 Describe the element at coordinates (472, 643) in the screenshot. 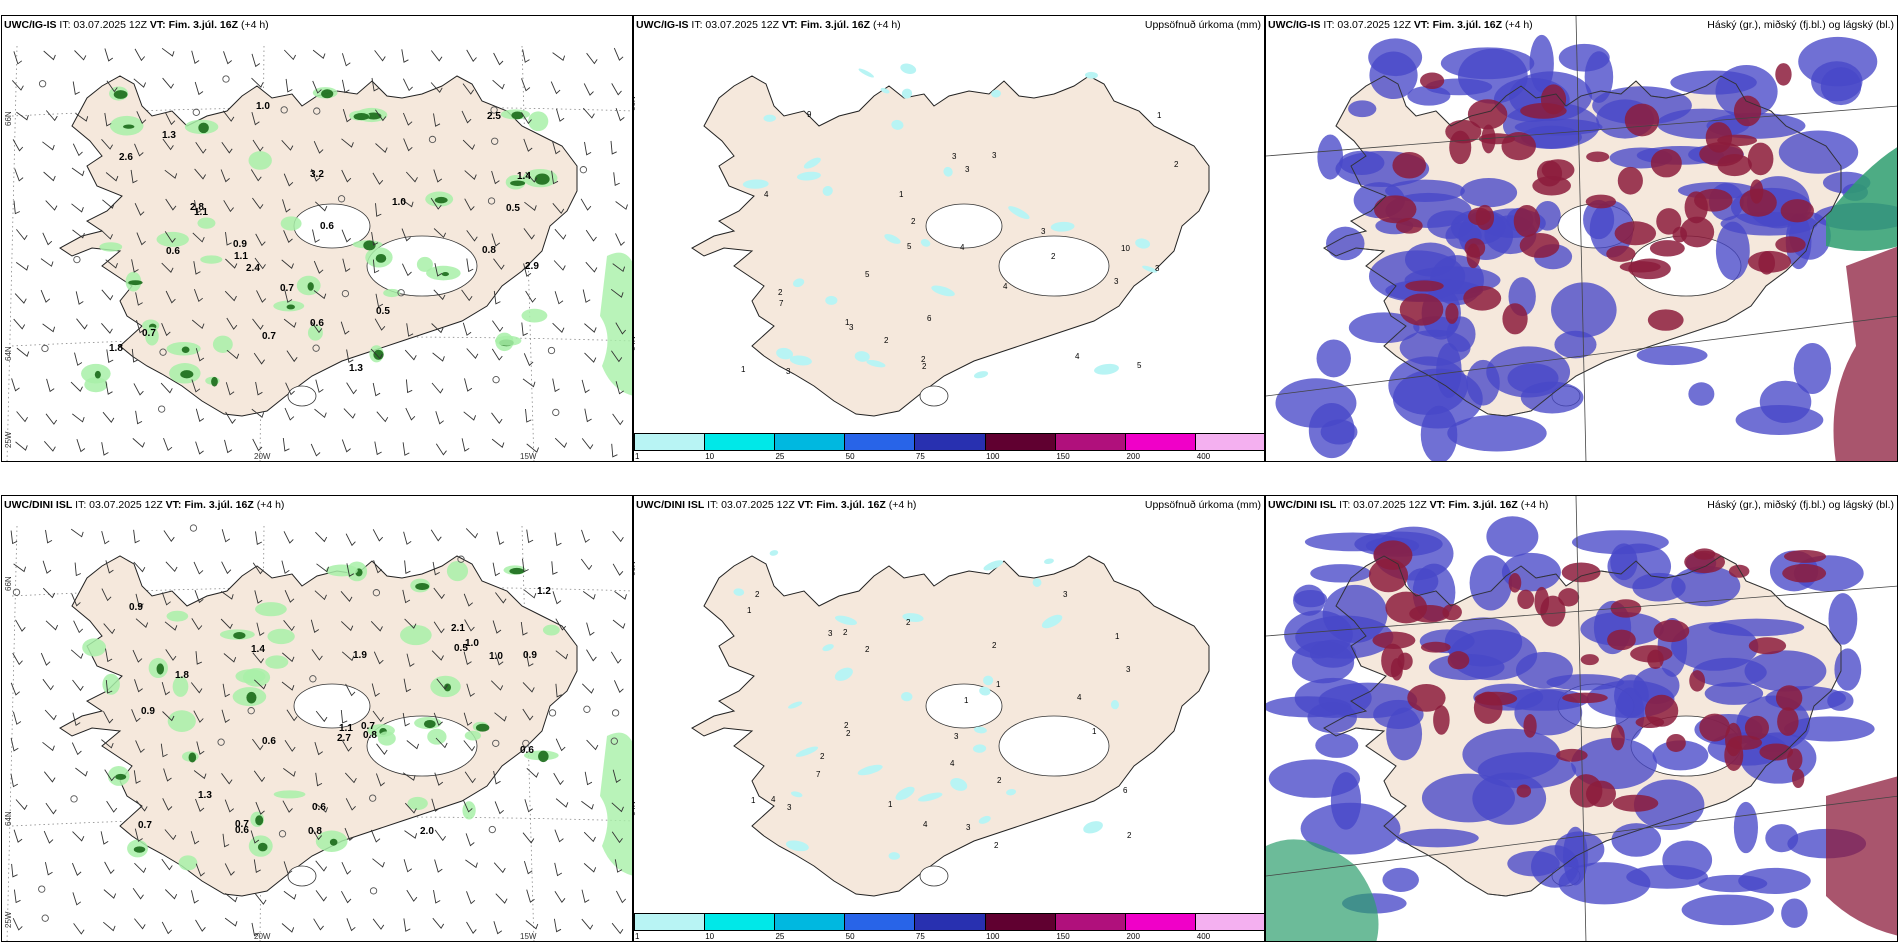

I see `value-label: 1.0` at that location.